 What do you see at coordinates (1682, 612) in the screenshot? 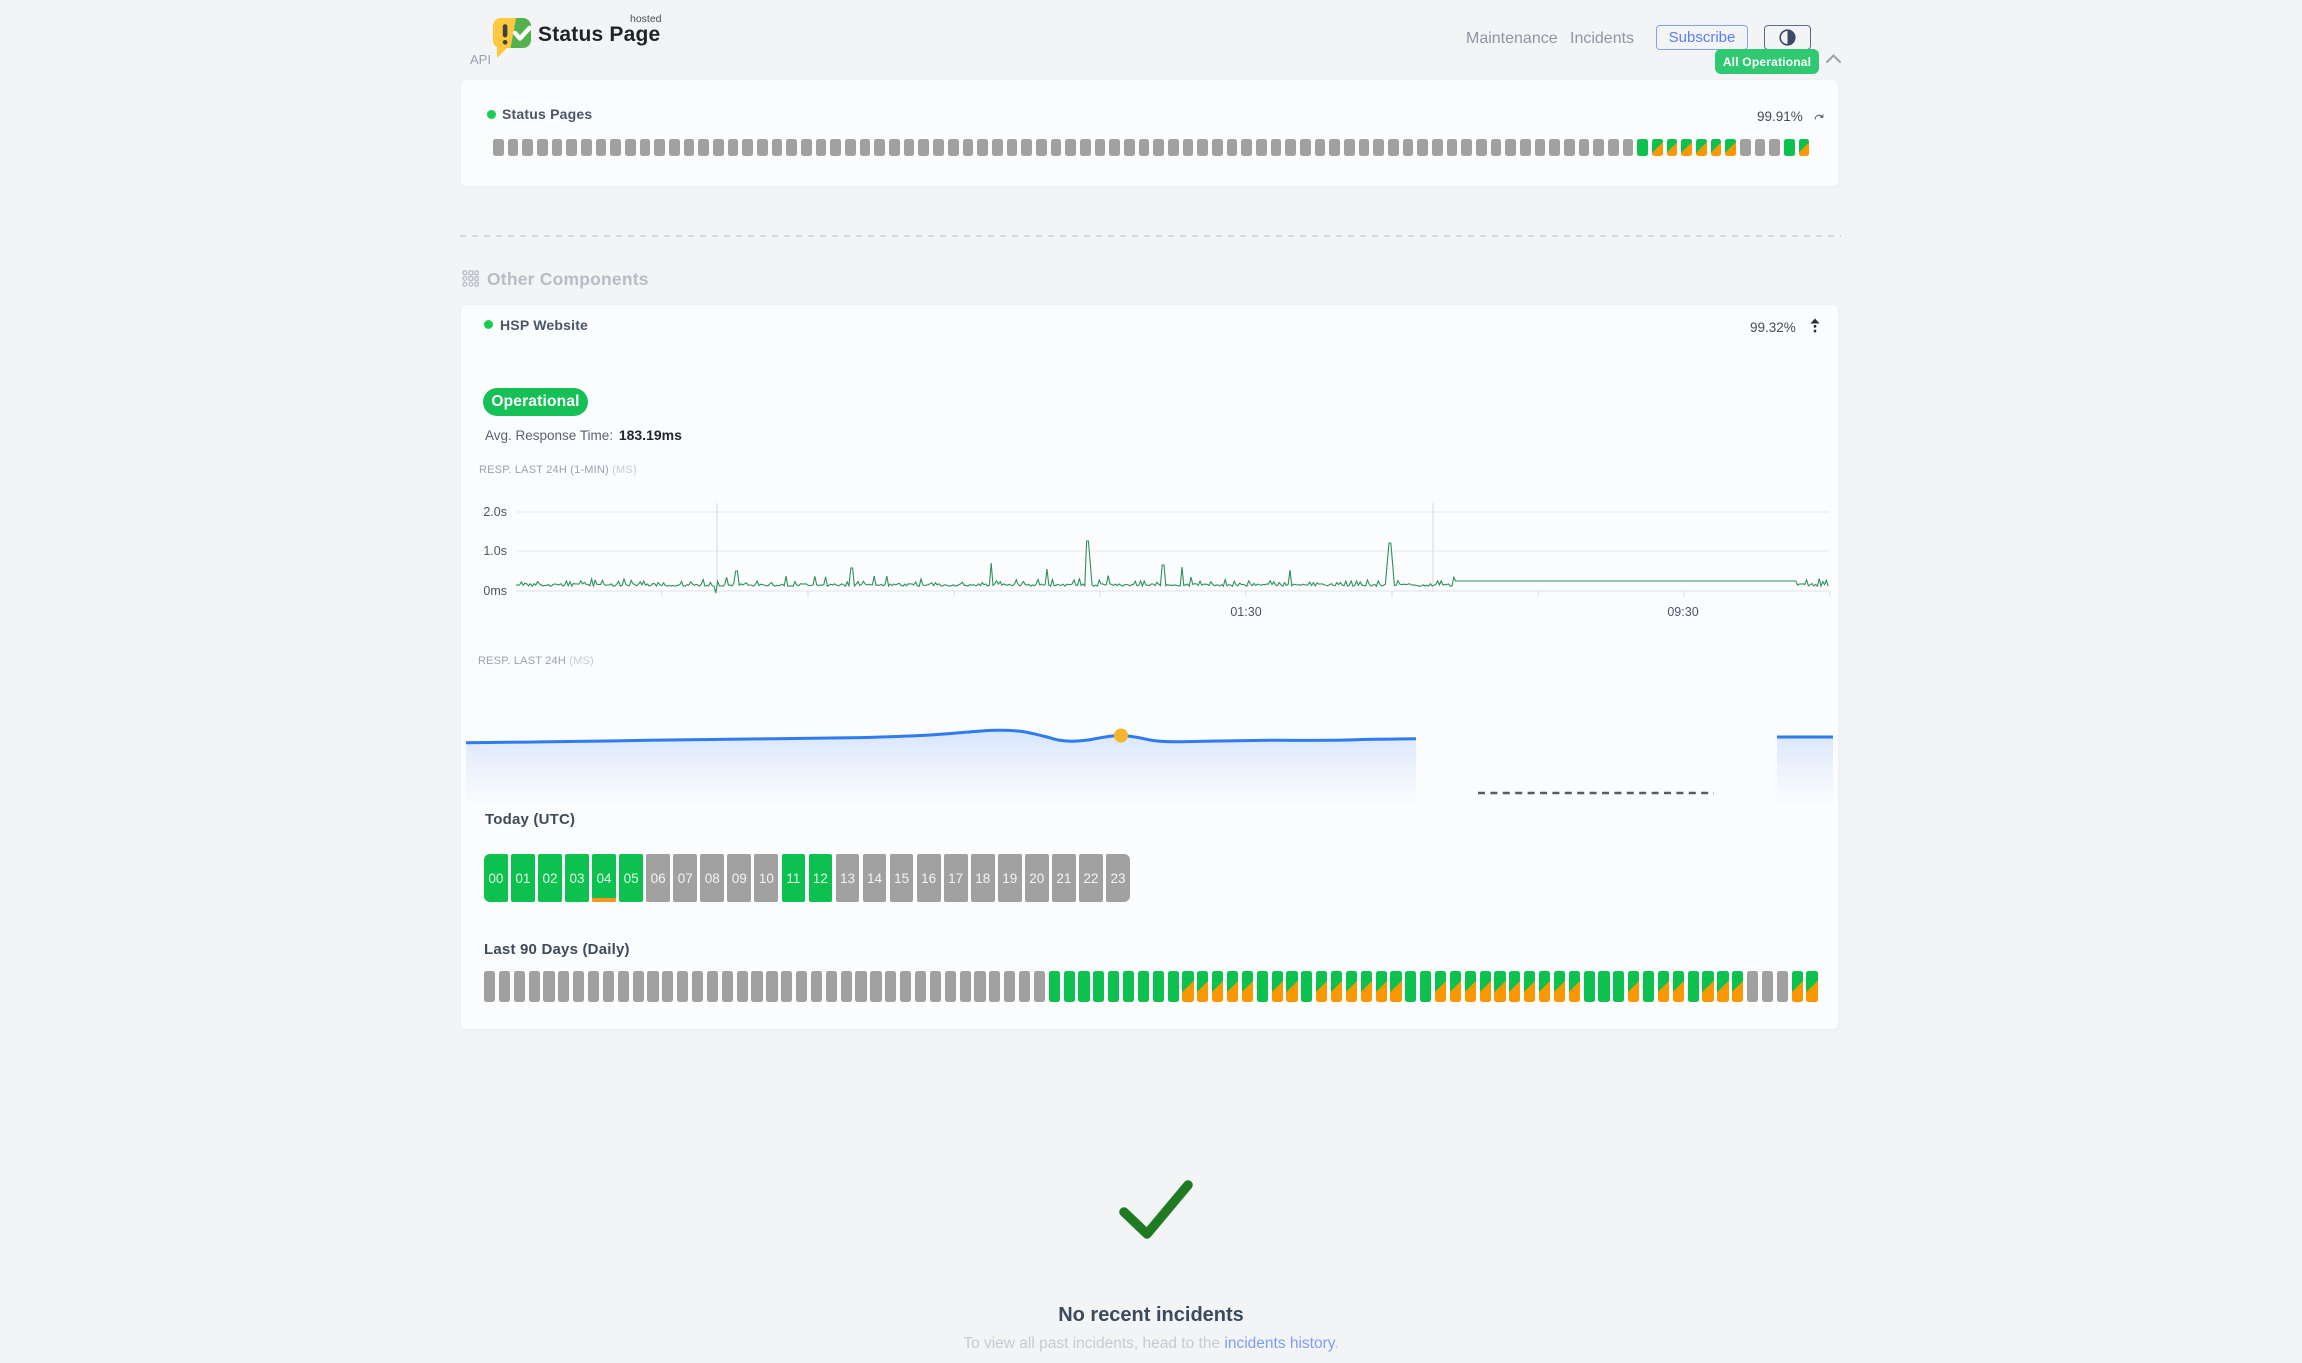
I see `svg-text: 09:30` at bounding box center [1682, 612].